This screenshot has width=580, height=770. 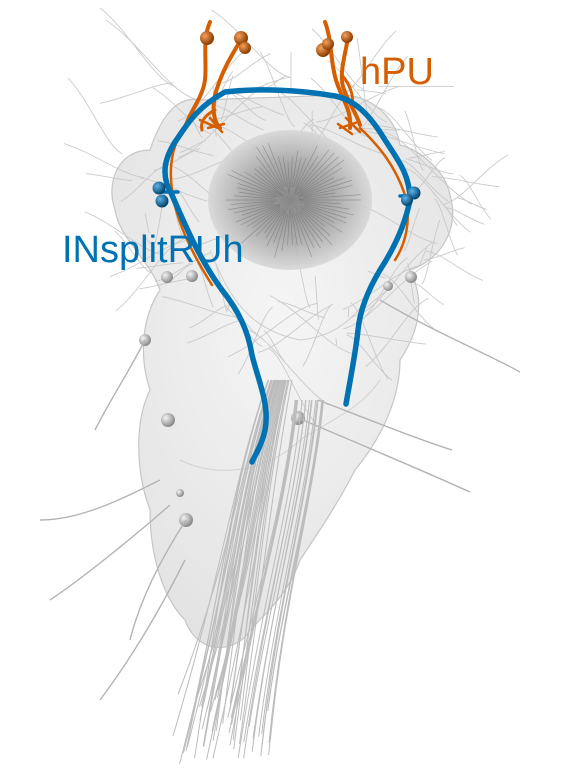 I want to click on neuropil-fibers, so click(x=293, y=200).